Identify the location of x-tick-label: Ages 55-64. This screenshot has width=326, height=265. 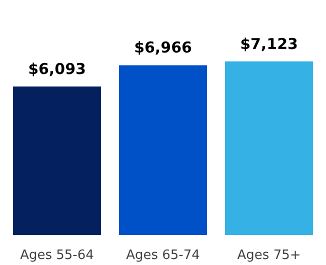
(57, 255).